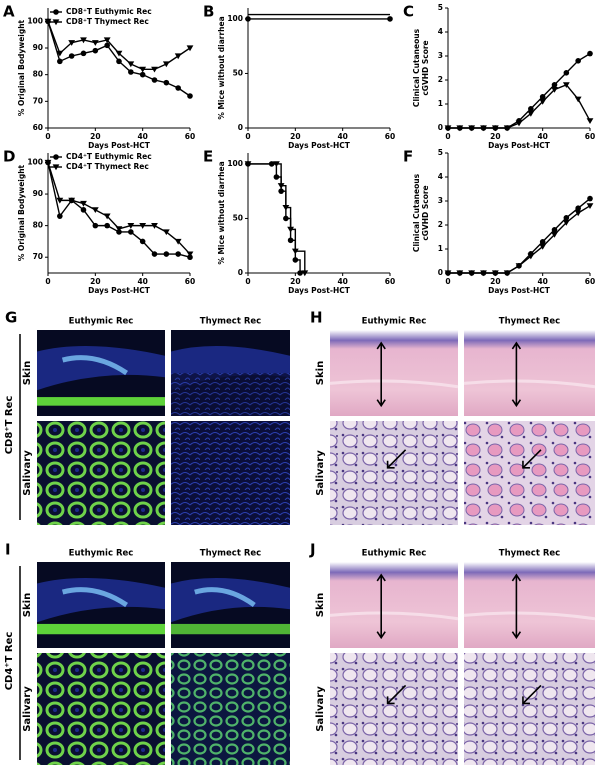 This screenshot has height=777, width=600. Describe the element at coordinates (408, 157) in the screenshot. I see `panel-letter: F` at that location.